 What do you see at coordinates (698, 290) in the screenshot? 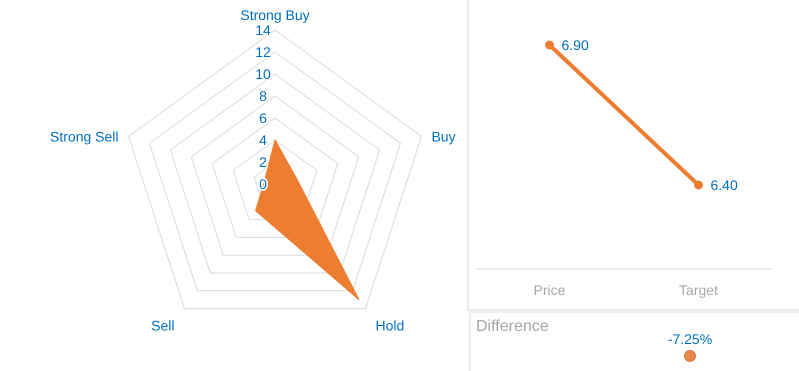
I see `x-tick-label: Target` at bounding box center [698, 290].